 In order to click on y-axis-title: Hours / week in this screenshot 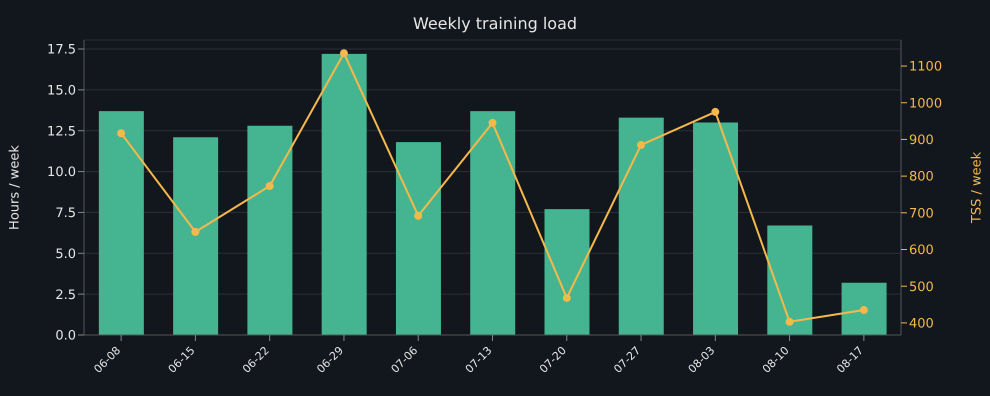, I will do `click(15, 187)`.